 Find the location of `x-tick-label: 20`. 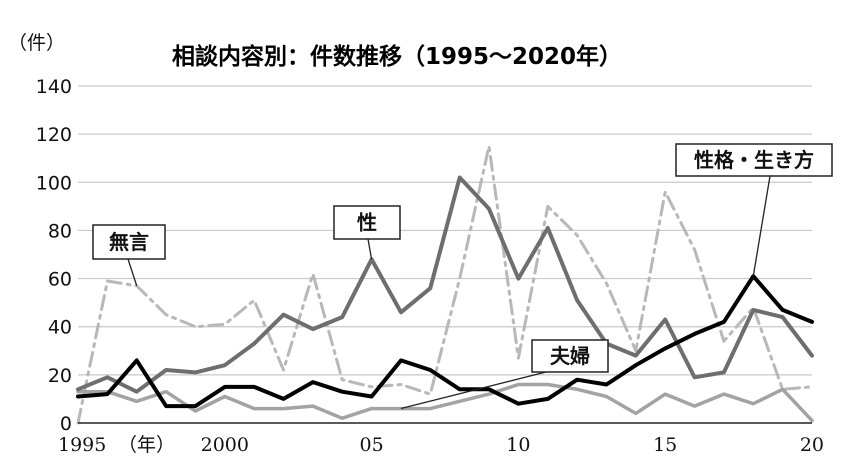

x-tick-label: 20 is located at coordinates (812, 445).